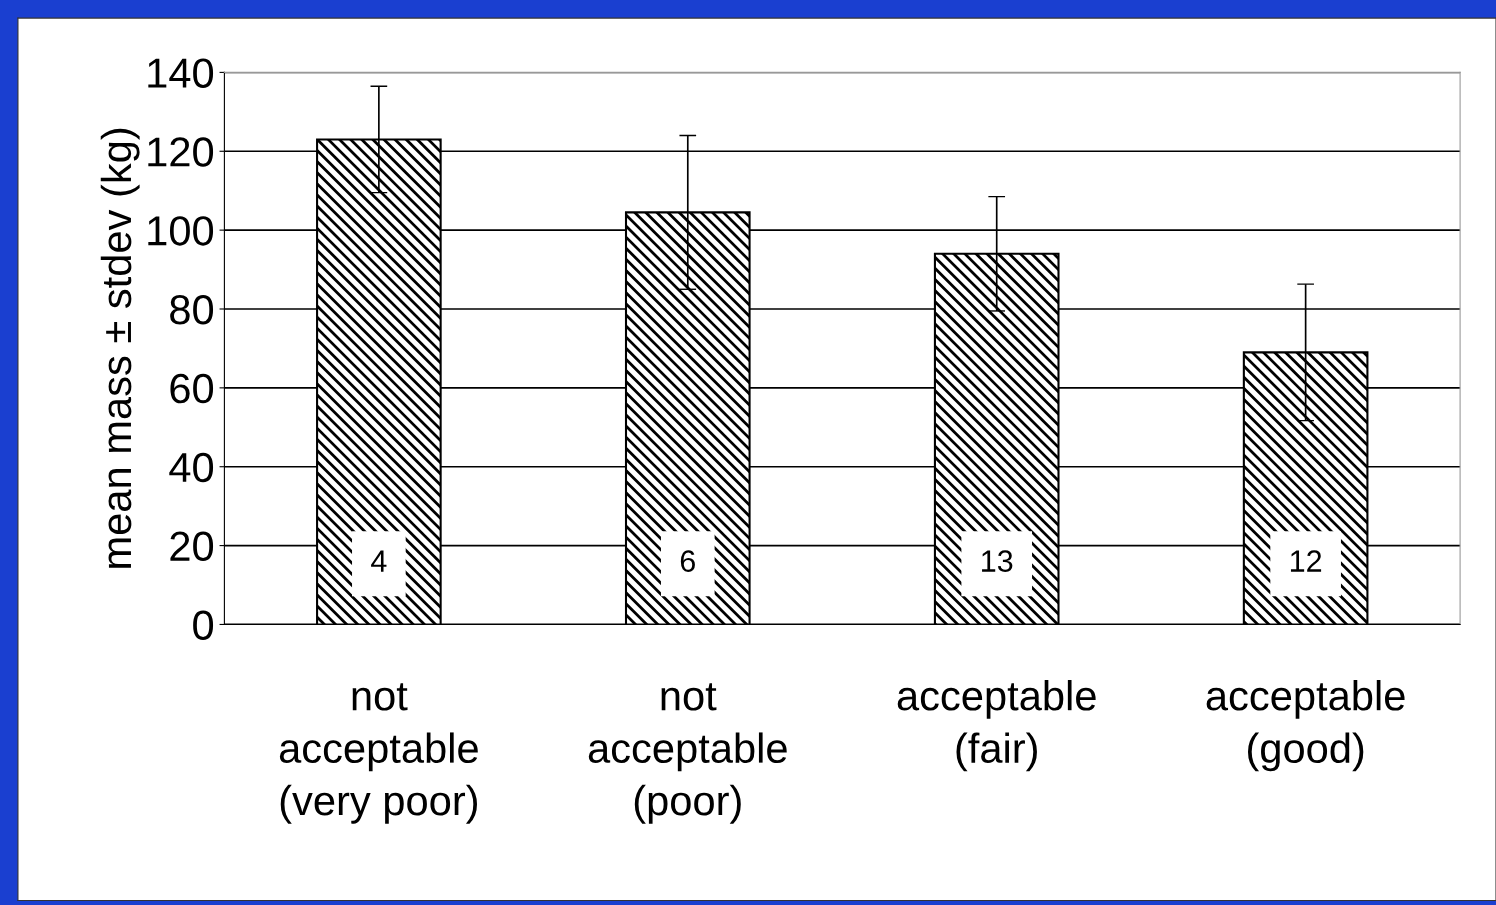  I want to click on annotation: 13, so click(997, 561).